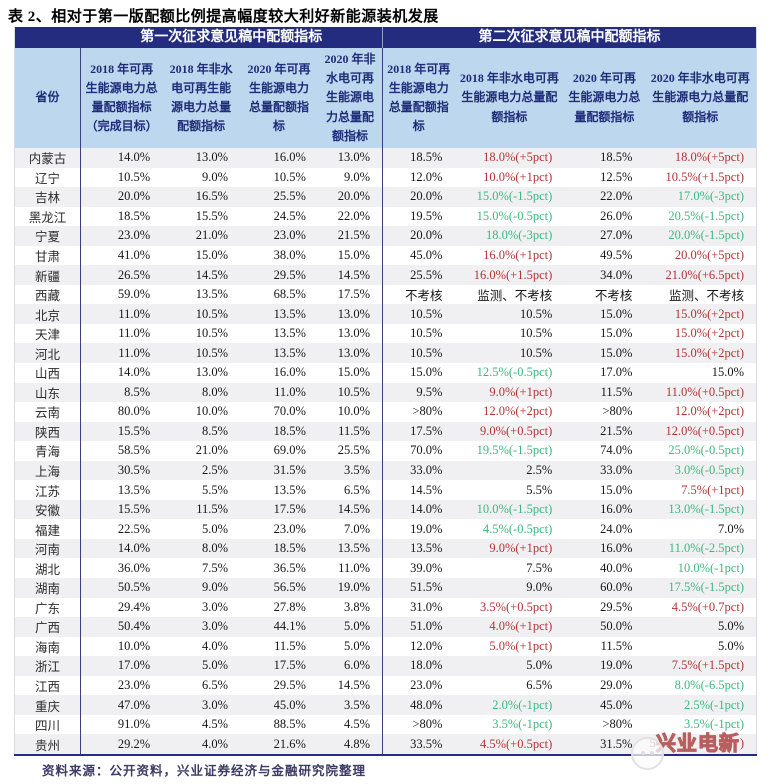 The image size is (770, 784). Describe the element at coordinates (134, 724) in the screenshot. I see `value-cell: 91.0%` at that location.